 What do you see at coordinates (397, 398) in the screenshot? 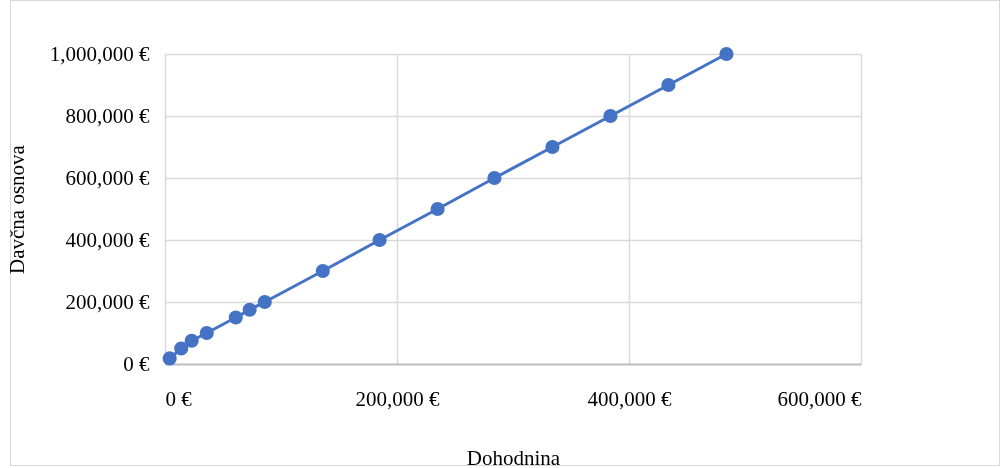
I see `x-tick-label: 200,000 €` at bounding box center [397, 398].